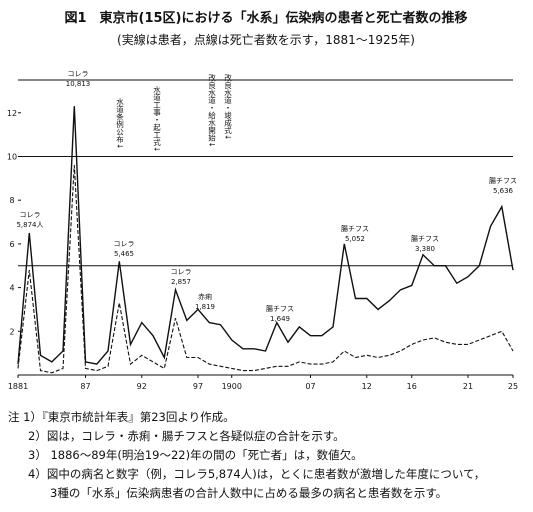 This screenshot has height=512, width=533. What do you see at coordinates (156, 119) in the screenshot?
I see `event-label: 水道工事・起工式↓` at bounding box center [156, 119].